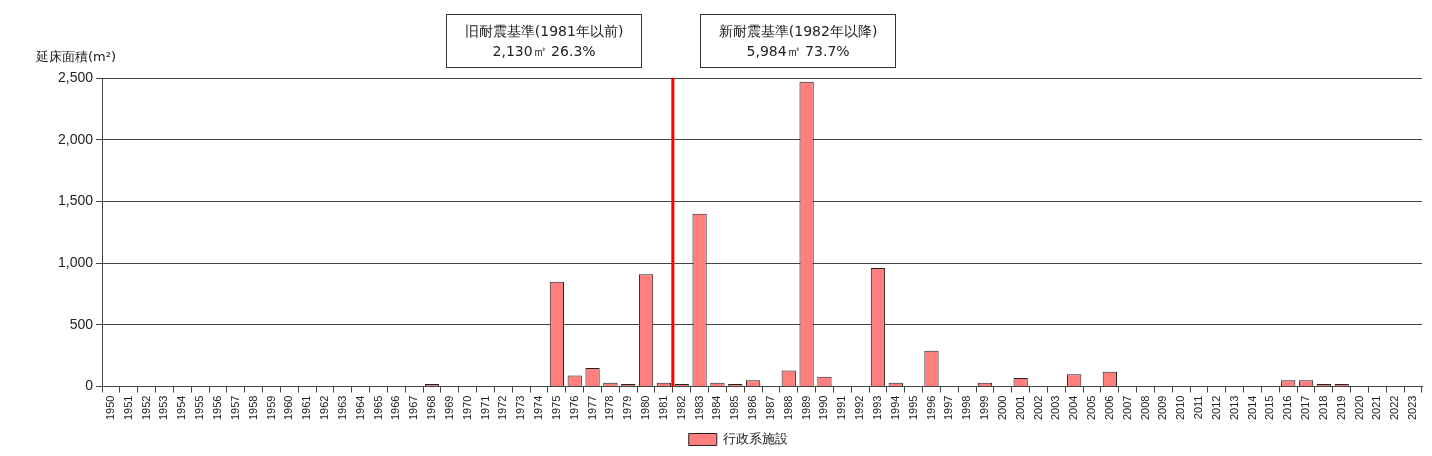  I want to click on x-tick-label: 2016, so click(1287, 408).